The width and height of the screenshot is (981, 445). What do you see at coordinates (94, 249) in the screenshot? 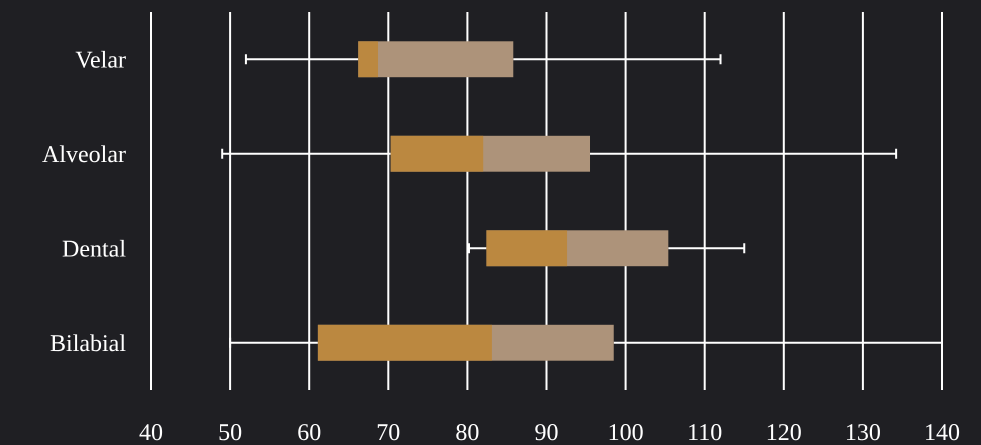
I see `y-tick-label: Dental` at bounding box center [94, 249].